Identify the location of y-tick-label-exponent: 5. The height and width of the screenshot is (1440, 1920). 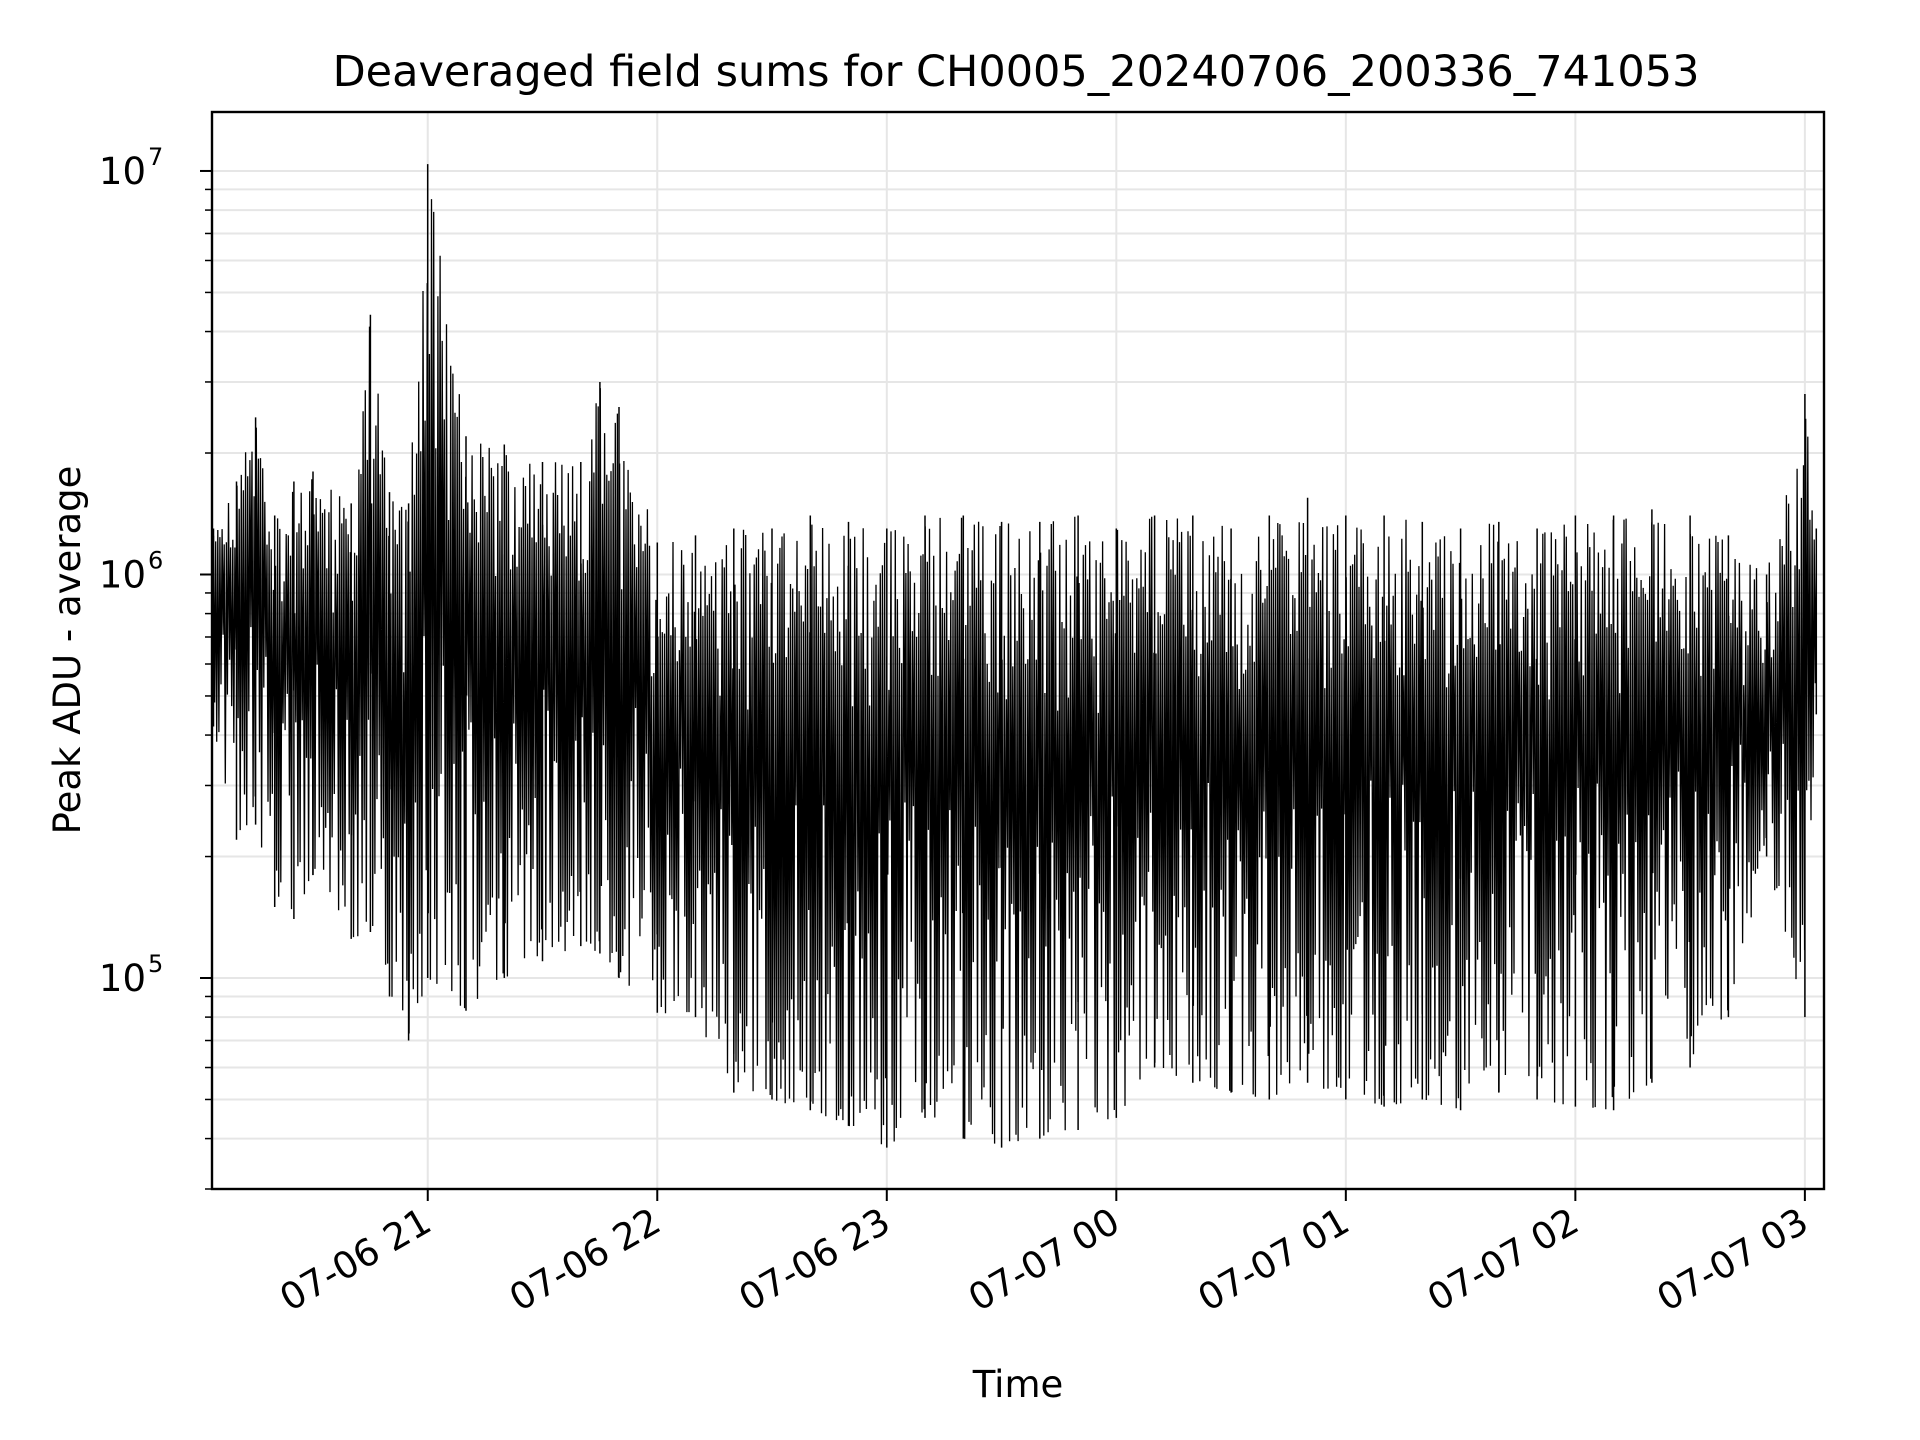
(155, 964).